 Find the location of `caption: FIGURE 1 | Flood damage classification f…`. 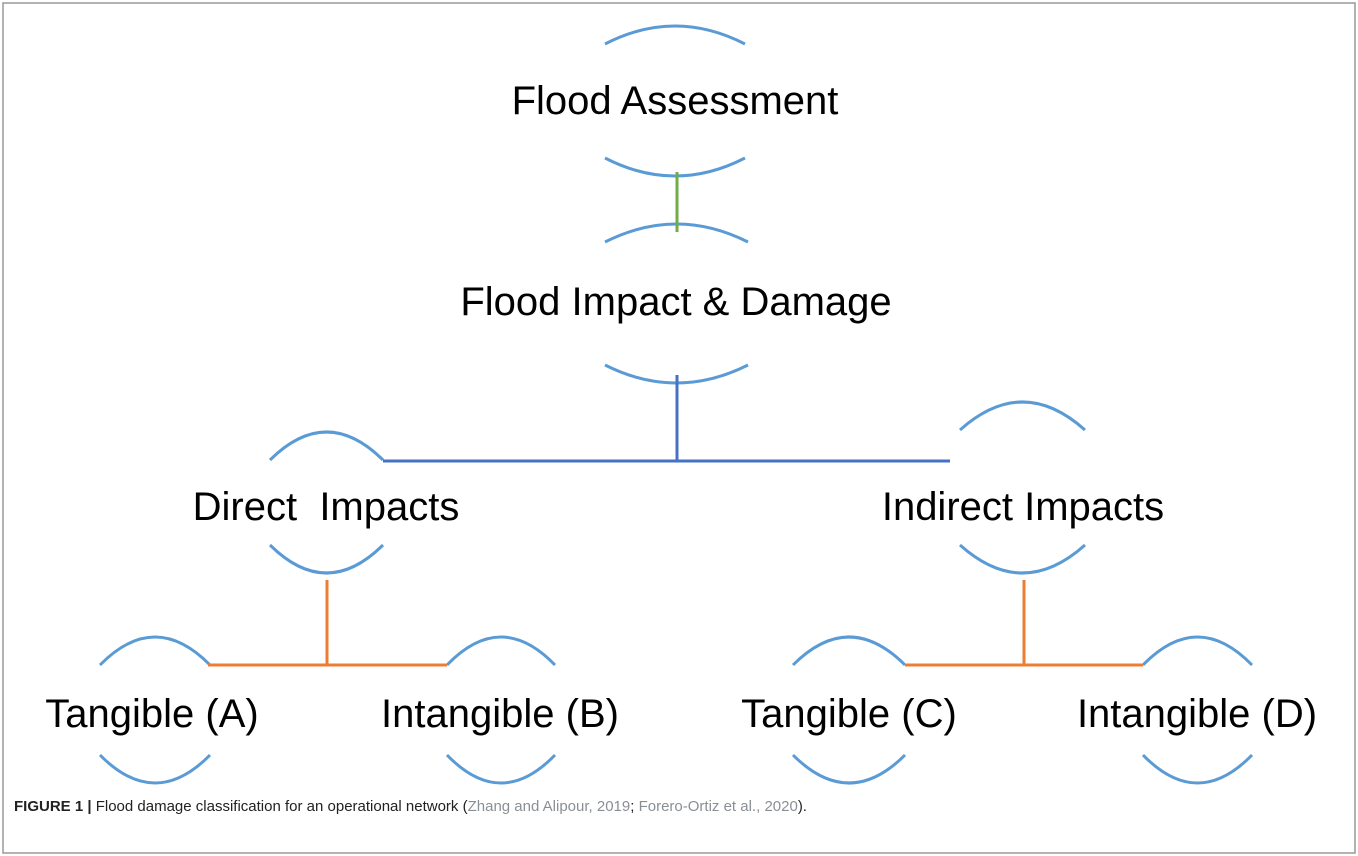

caption: FIGURE 1 | Flood damage classification f… is located at coordinates (410, 806).